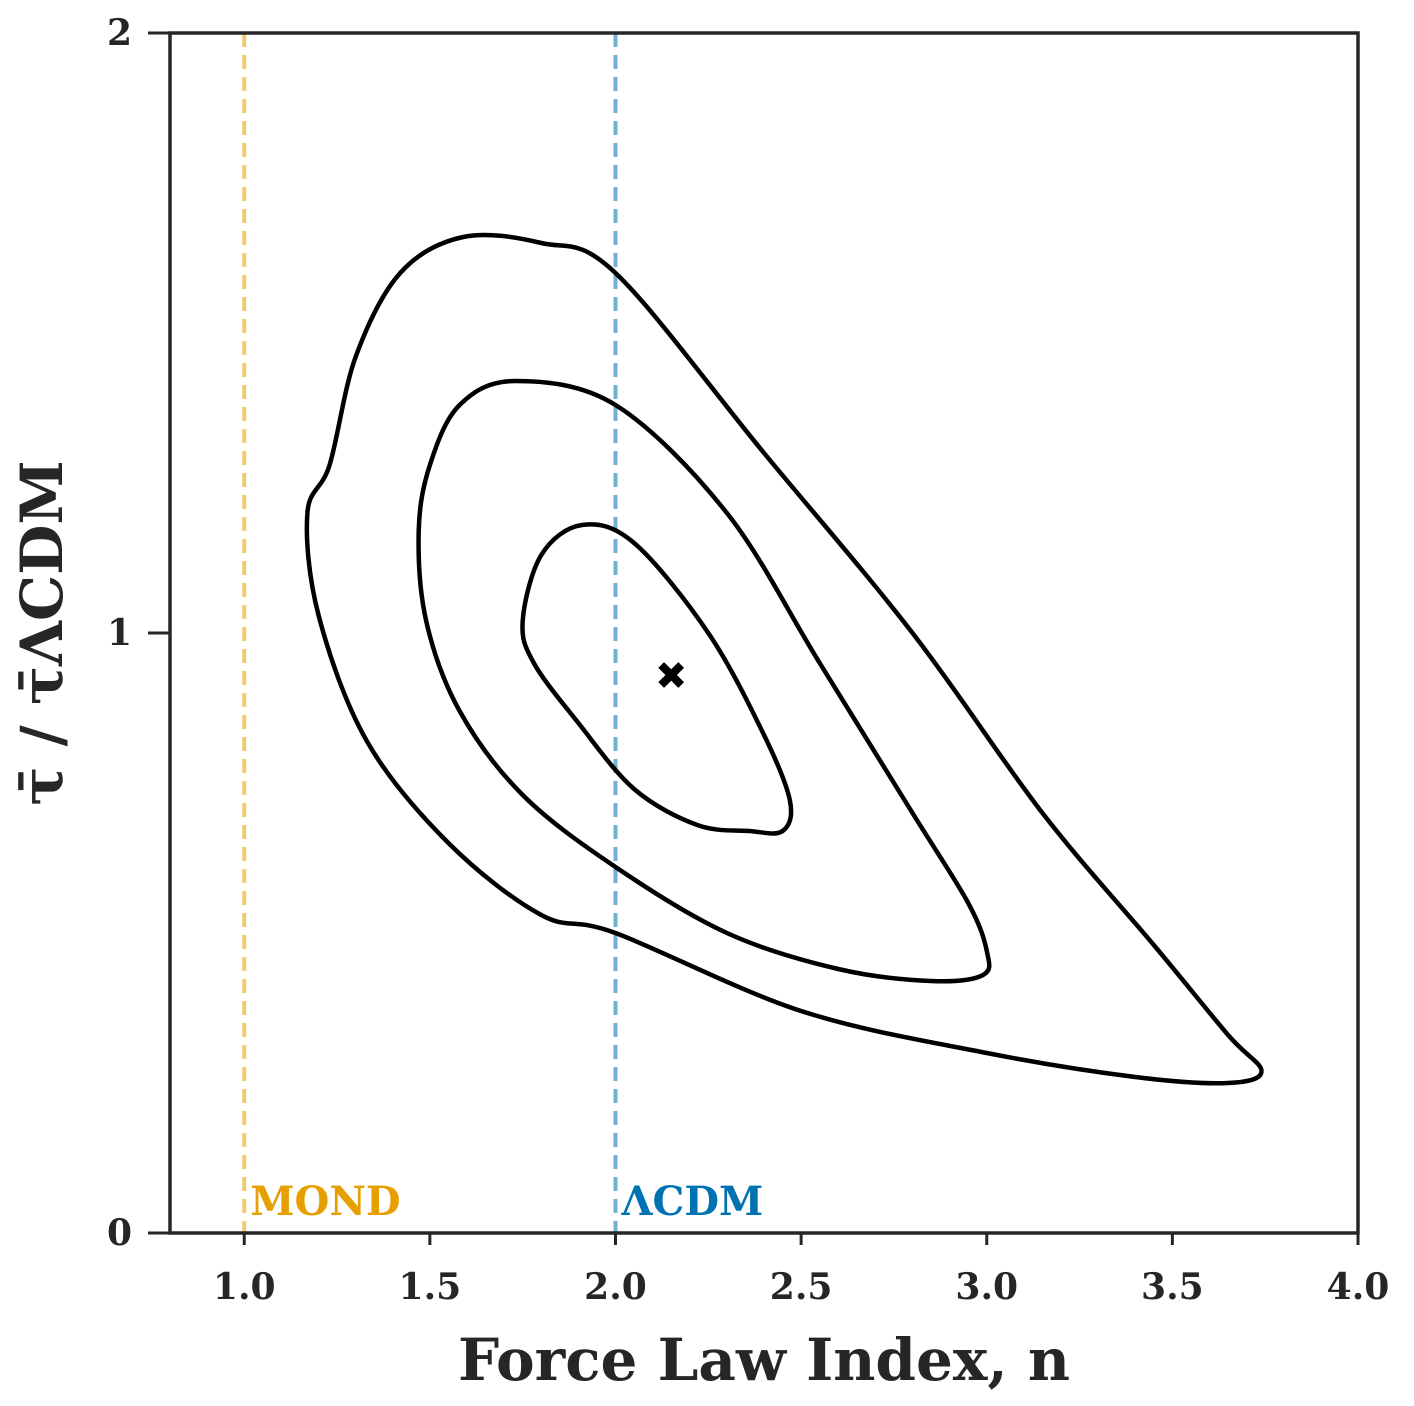 This screenshot has height=1406, width=1414. Describe the element at coordinates (764, 1360) in the screenshot. I see `x-axis-title: Force Law Index, n` at that location.